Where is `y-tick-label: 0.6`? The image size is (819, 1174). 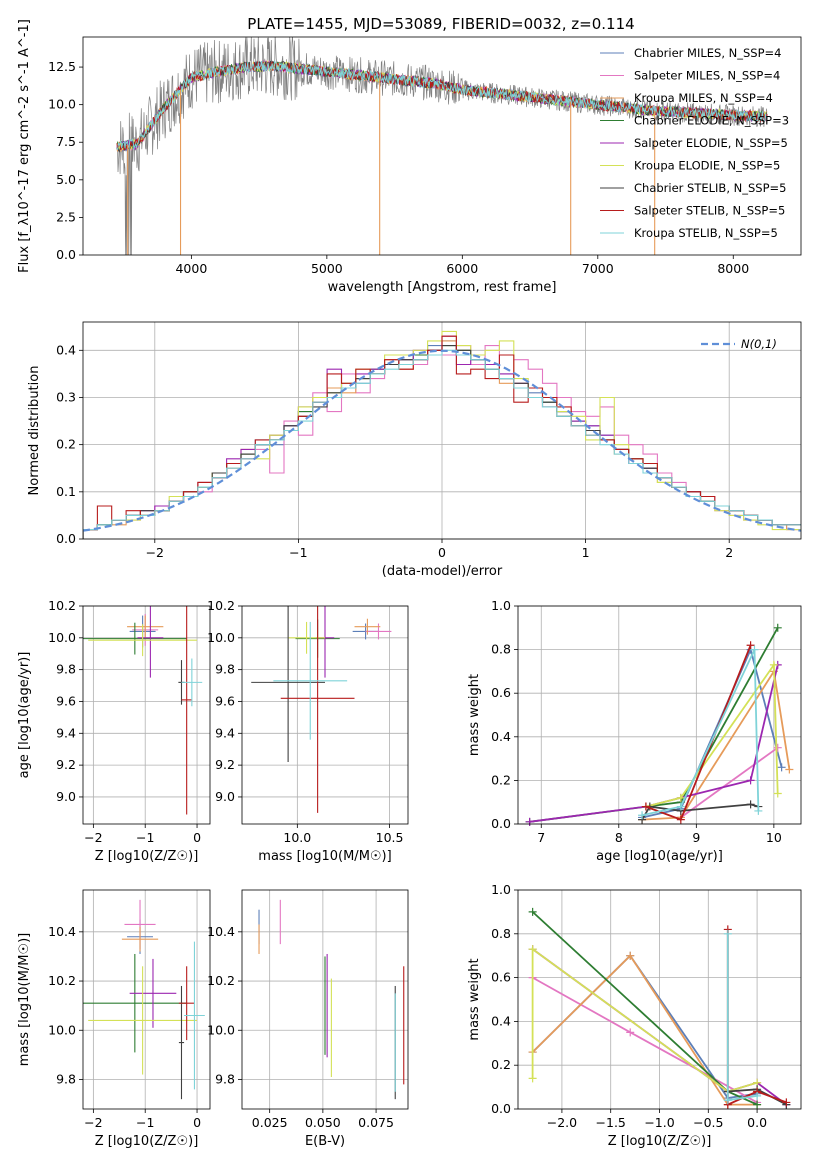 y-tick-label: 0.6 is located at coordinates (501, 692).